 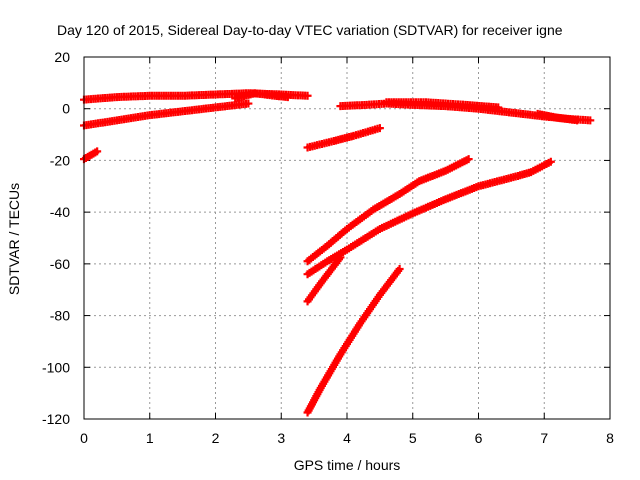 What do you see at coordinates (60, 316) in the screenshot?
I see `y-tick-label: -80` at bounding box center [60, 316].